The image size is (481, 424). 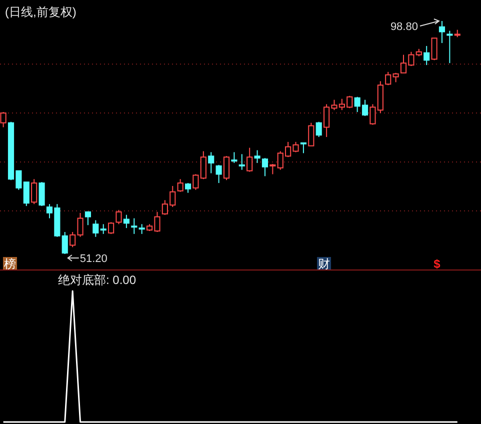 What do you see at coordinates (10, 264) in the screenshot?
I see `text: 榜` at bounding box center [10, 264].